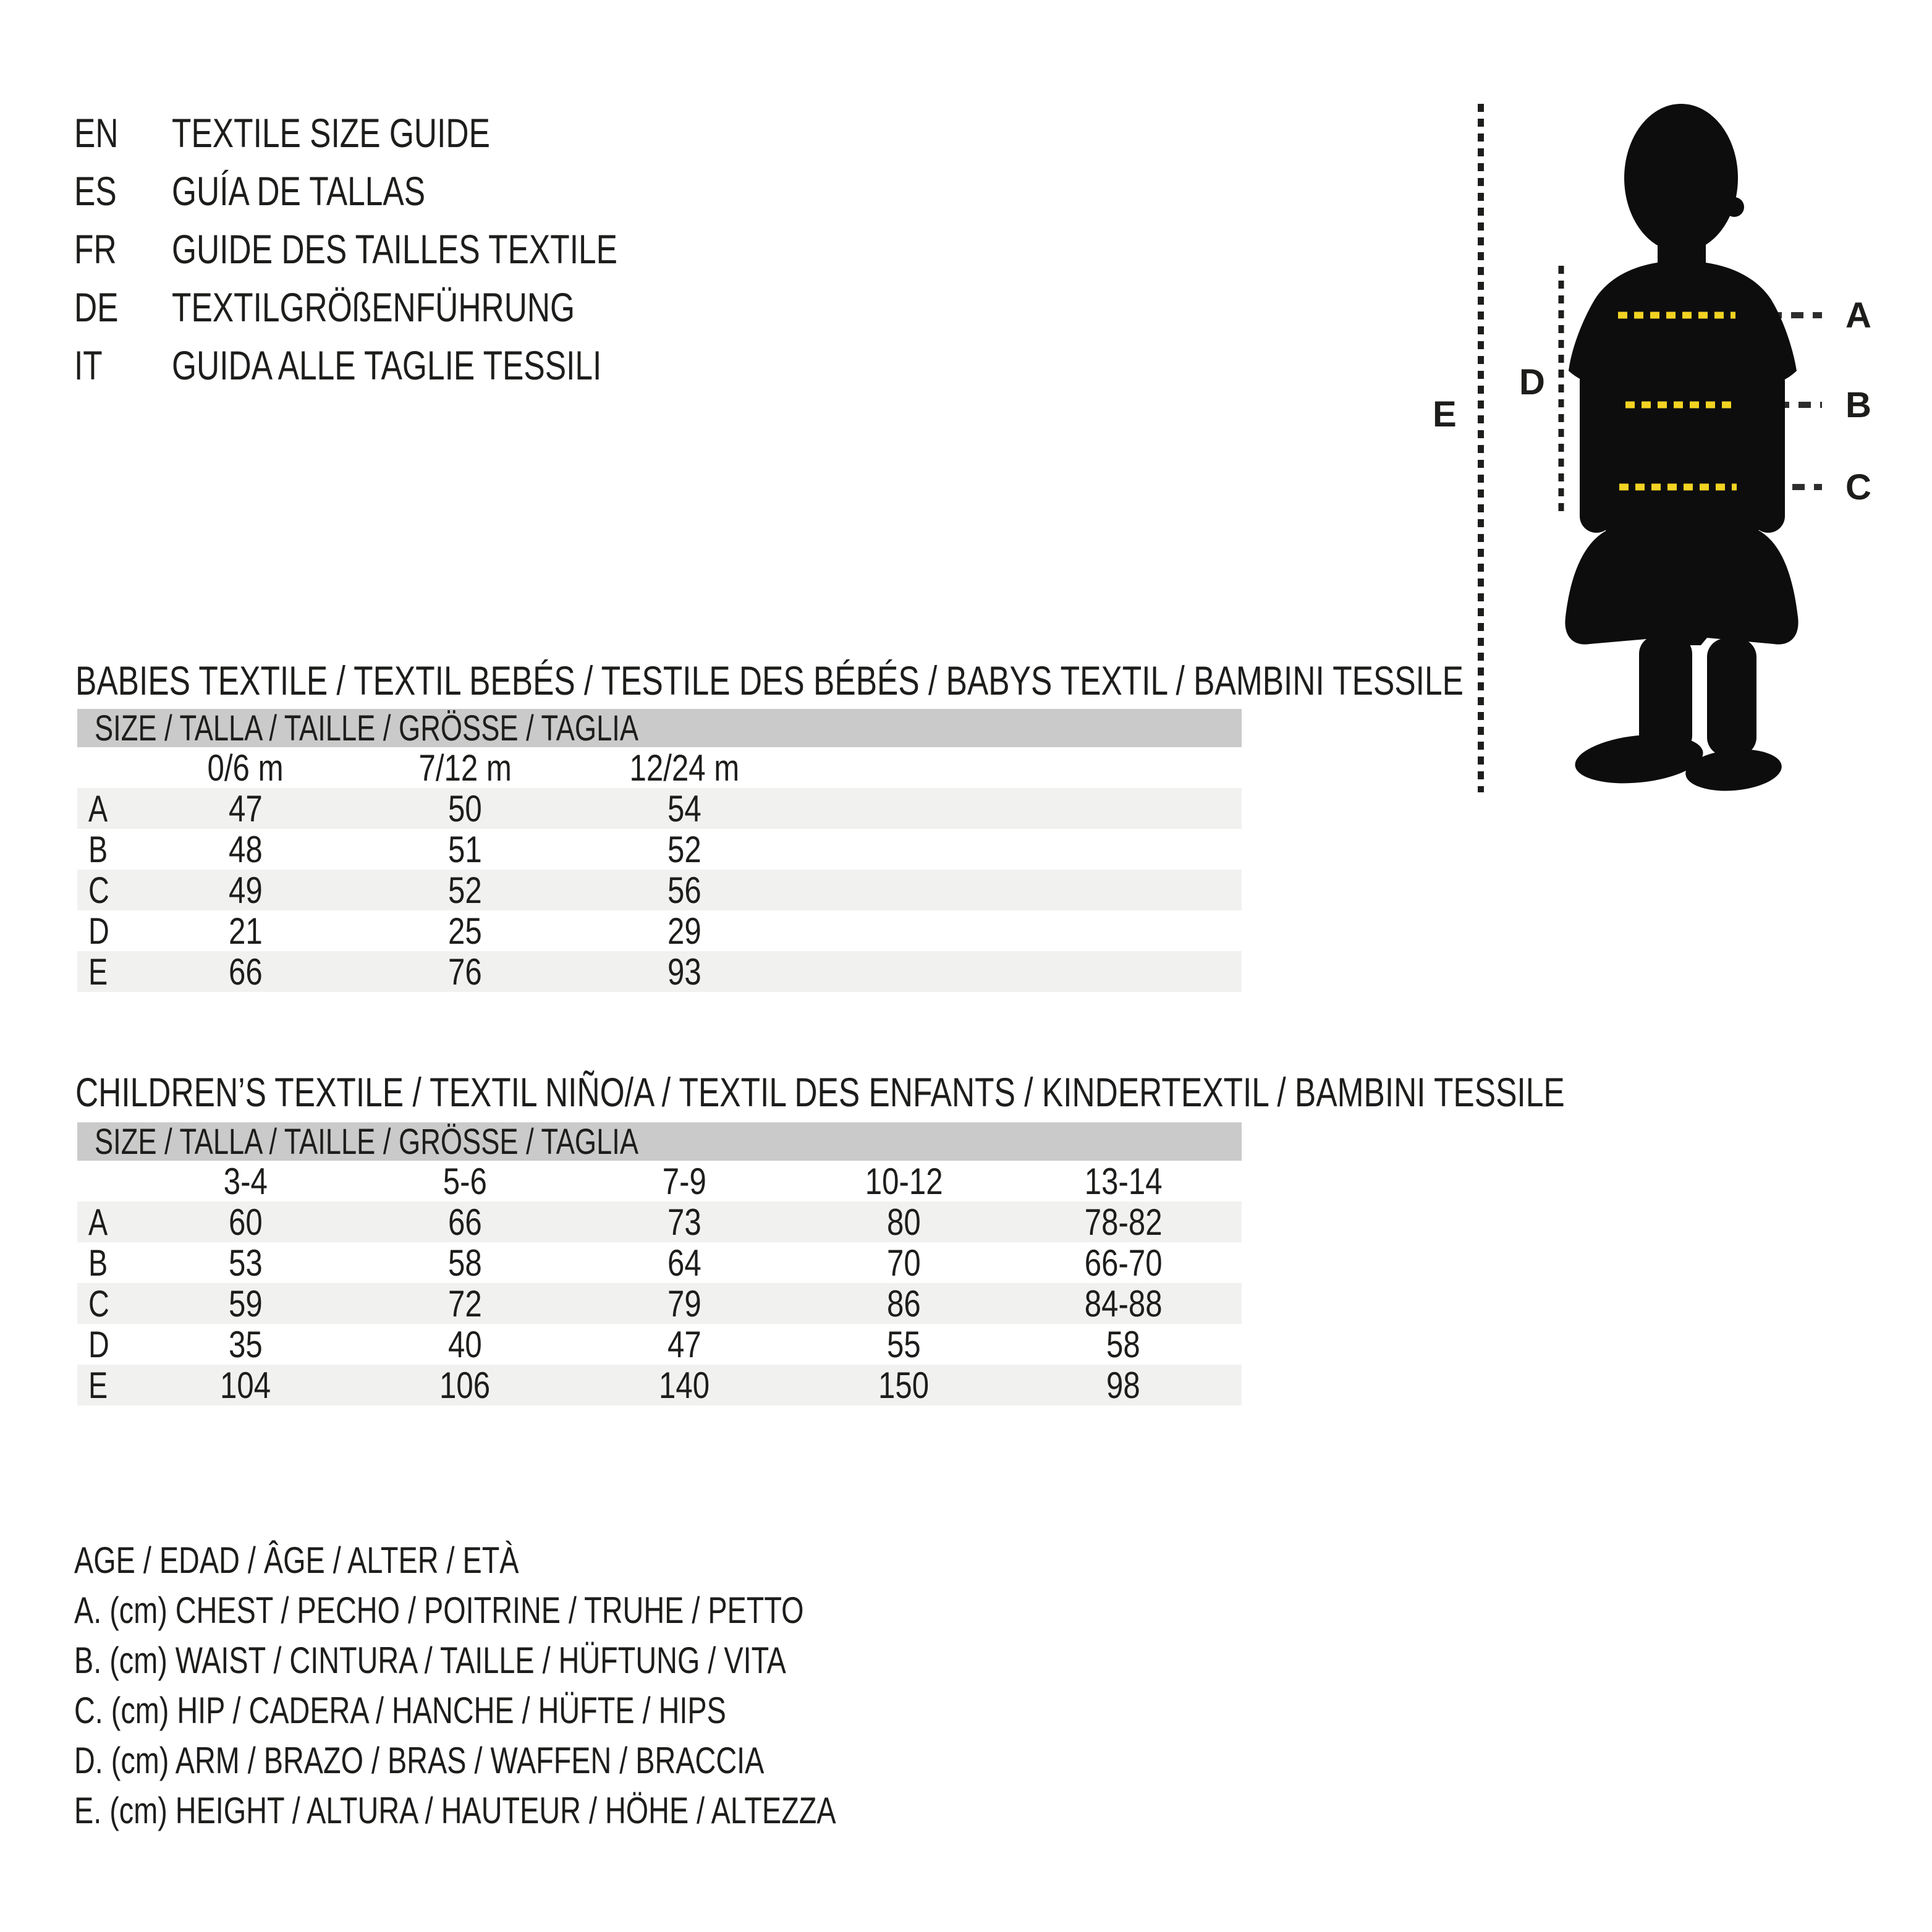  I want to click on size-cell: 93, so click(684, 972).